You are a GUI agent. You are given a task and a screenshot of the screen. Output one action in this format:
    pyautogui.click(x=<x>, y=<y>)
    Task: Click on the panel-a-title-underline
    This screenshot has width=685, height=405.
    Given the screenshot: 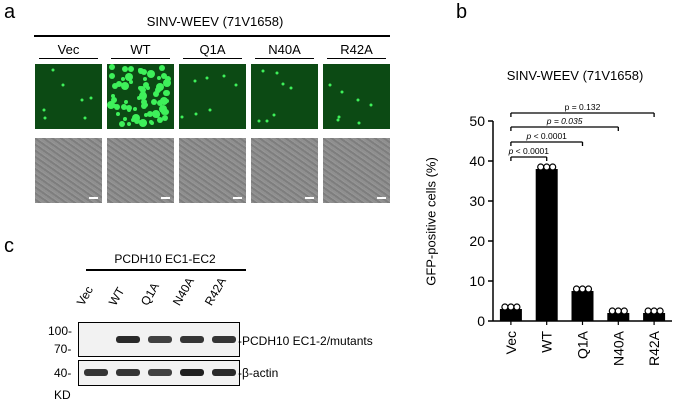 What is the action you would take?
    pyautogui.click(x=212, y=36)
    